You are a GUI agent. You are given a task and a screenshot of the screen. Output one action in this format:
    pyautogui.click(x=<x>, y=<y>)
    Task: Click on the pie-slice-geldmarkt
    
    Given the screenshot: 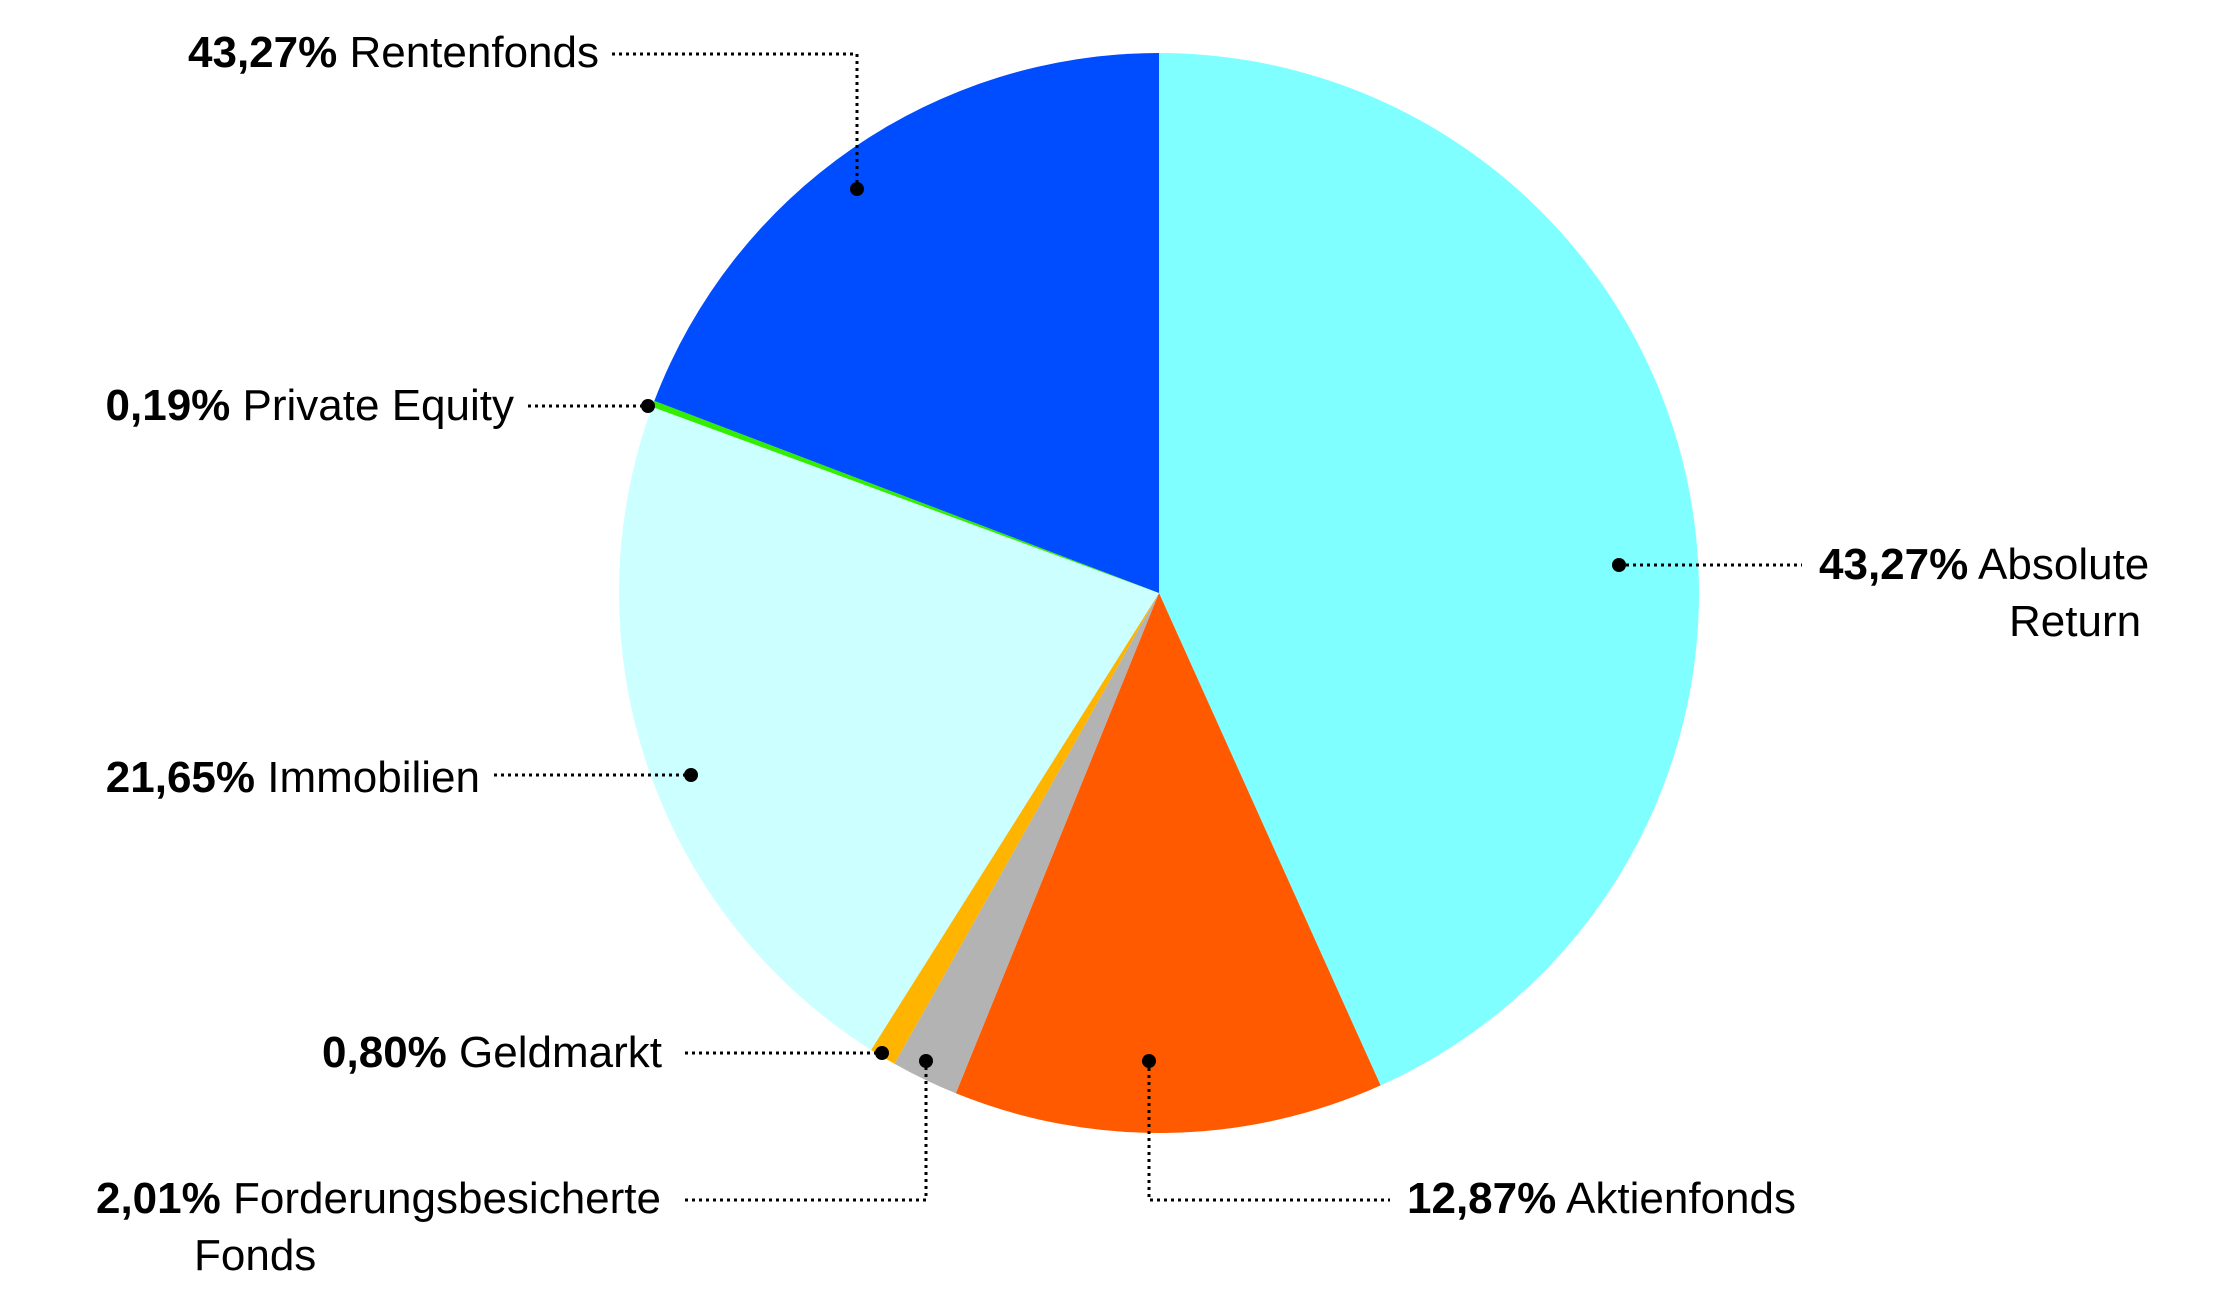 What is the action you would take?
    pyautogui.click(x=1015, y=828)
    